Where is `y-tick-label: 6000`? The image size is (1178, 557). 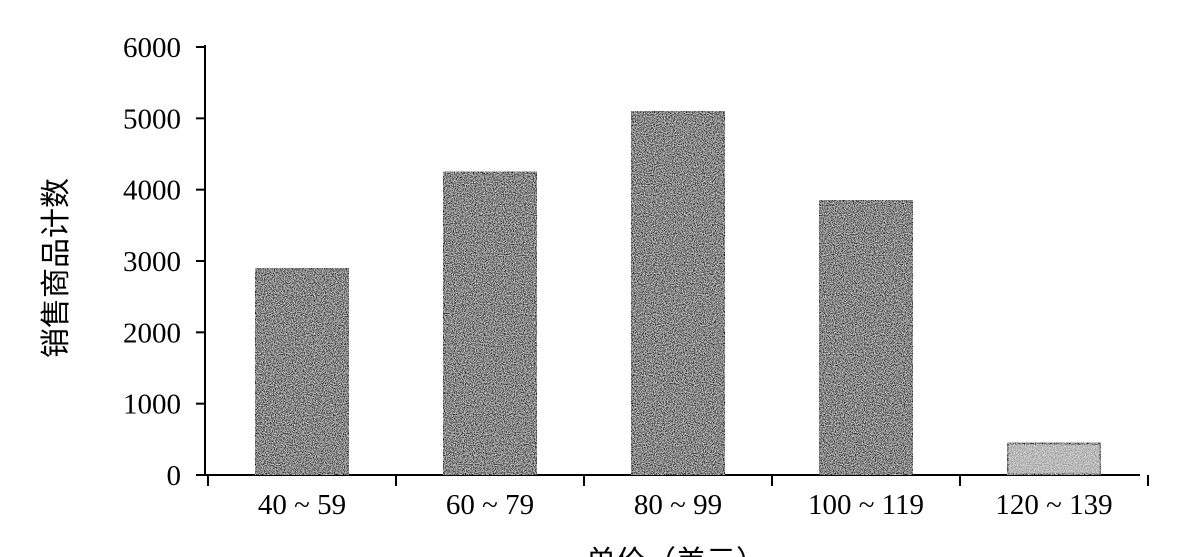 y-tick-label: 6000 is located at coordinates (152, 48).